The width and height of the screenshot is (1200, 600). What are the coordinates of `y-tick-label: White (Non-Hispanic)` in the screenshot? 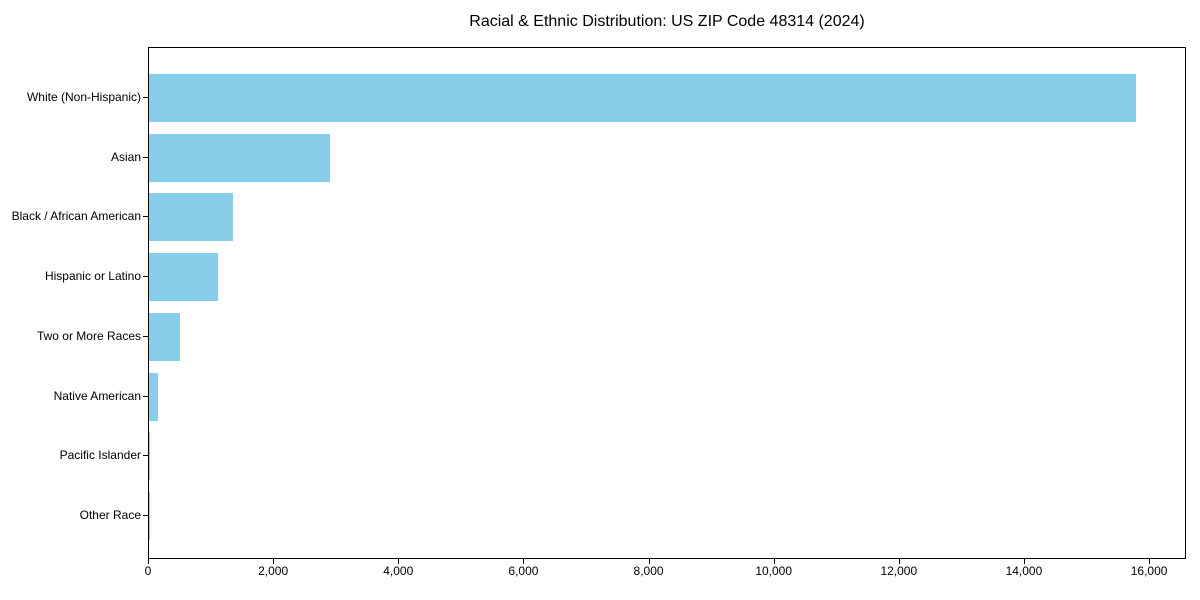 It's located at (83, 97).